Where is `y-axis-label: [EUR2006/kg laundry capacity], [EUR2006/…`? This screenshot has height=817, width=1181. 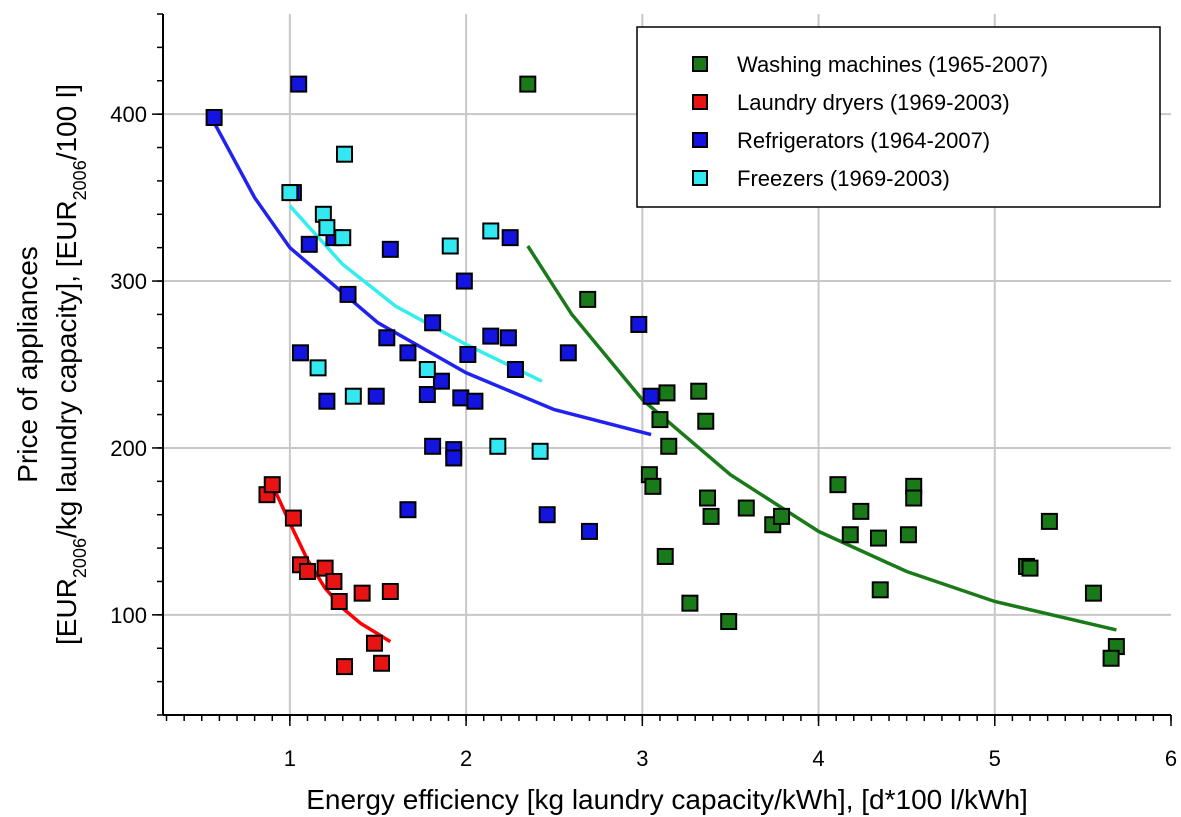
y-axis-label: [EUR2006/kg laundry capacity], [EUR2006/… is located at coordinates (70, 364).